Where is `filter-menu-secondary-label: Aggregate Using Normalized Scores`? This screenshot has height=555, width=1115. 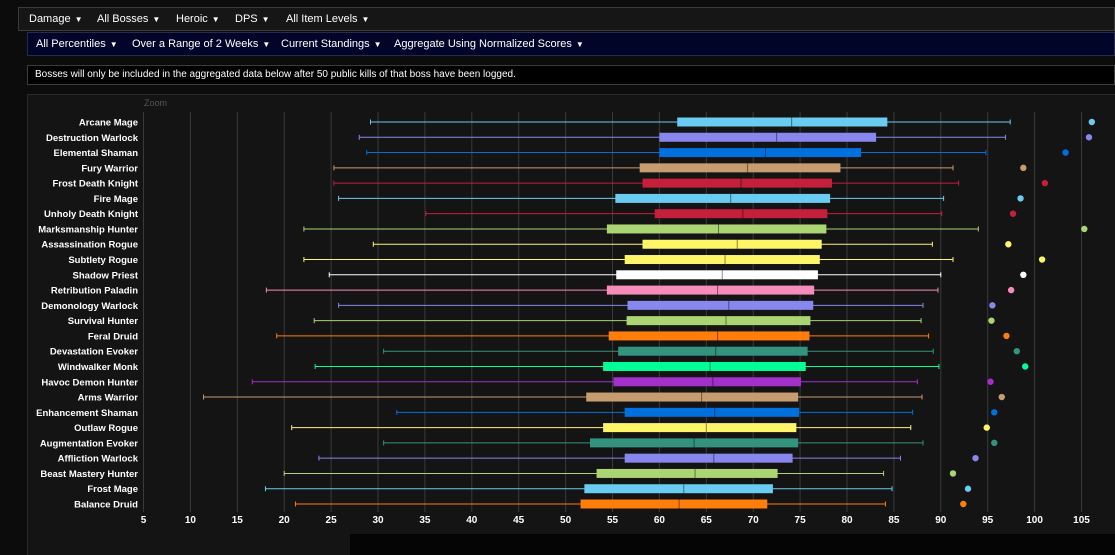 filter-menu-secondary-label: Aggregate Using Normalized Scores is located at coordinates (483, 44).